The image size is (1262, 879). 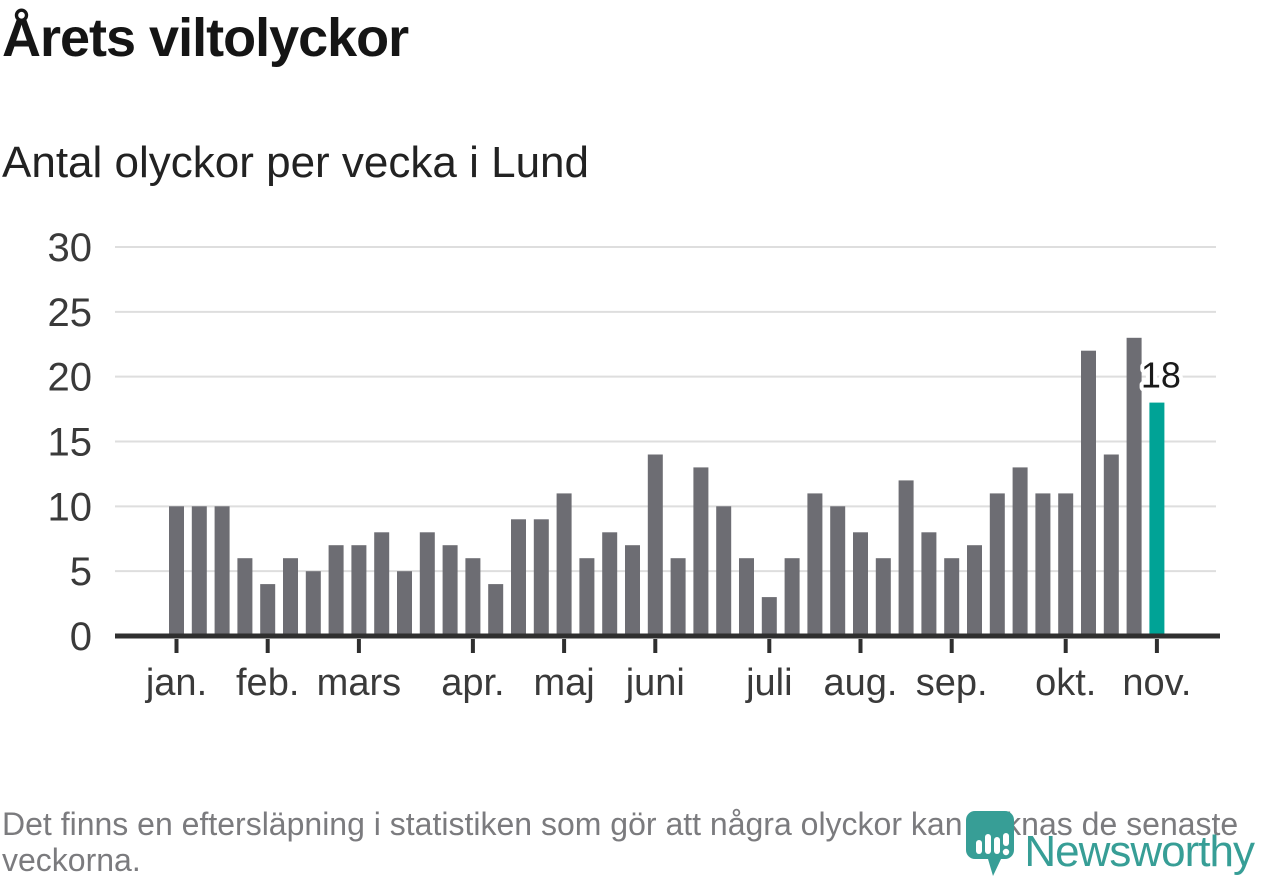 I want to click on newsworthy-wordmark: Newsworthy, so click(x=1139, y=851).